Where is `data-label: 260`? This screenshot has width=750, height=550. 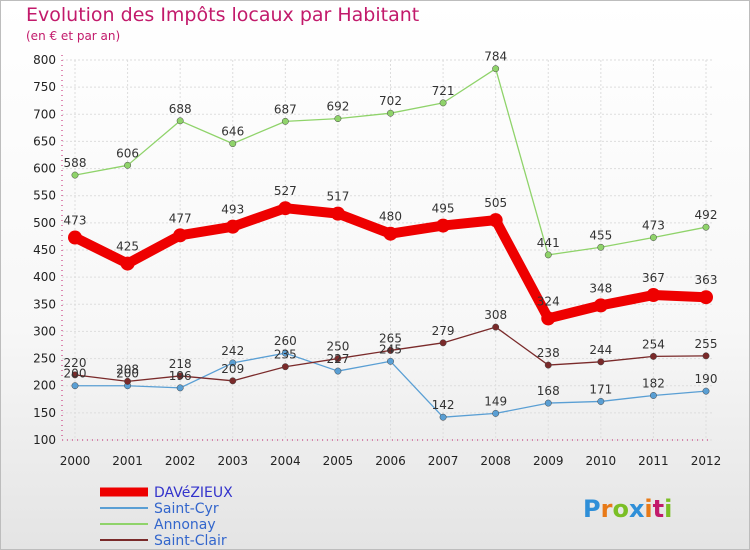
data-label: 260 is located at coordinates (285, 341).